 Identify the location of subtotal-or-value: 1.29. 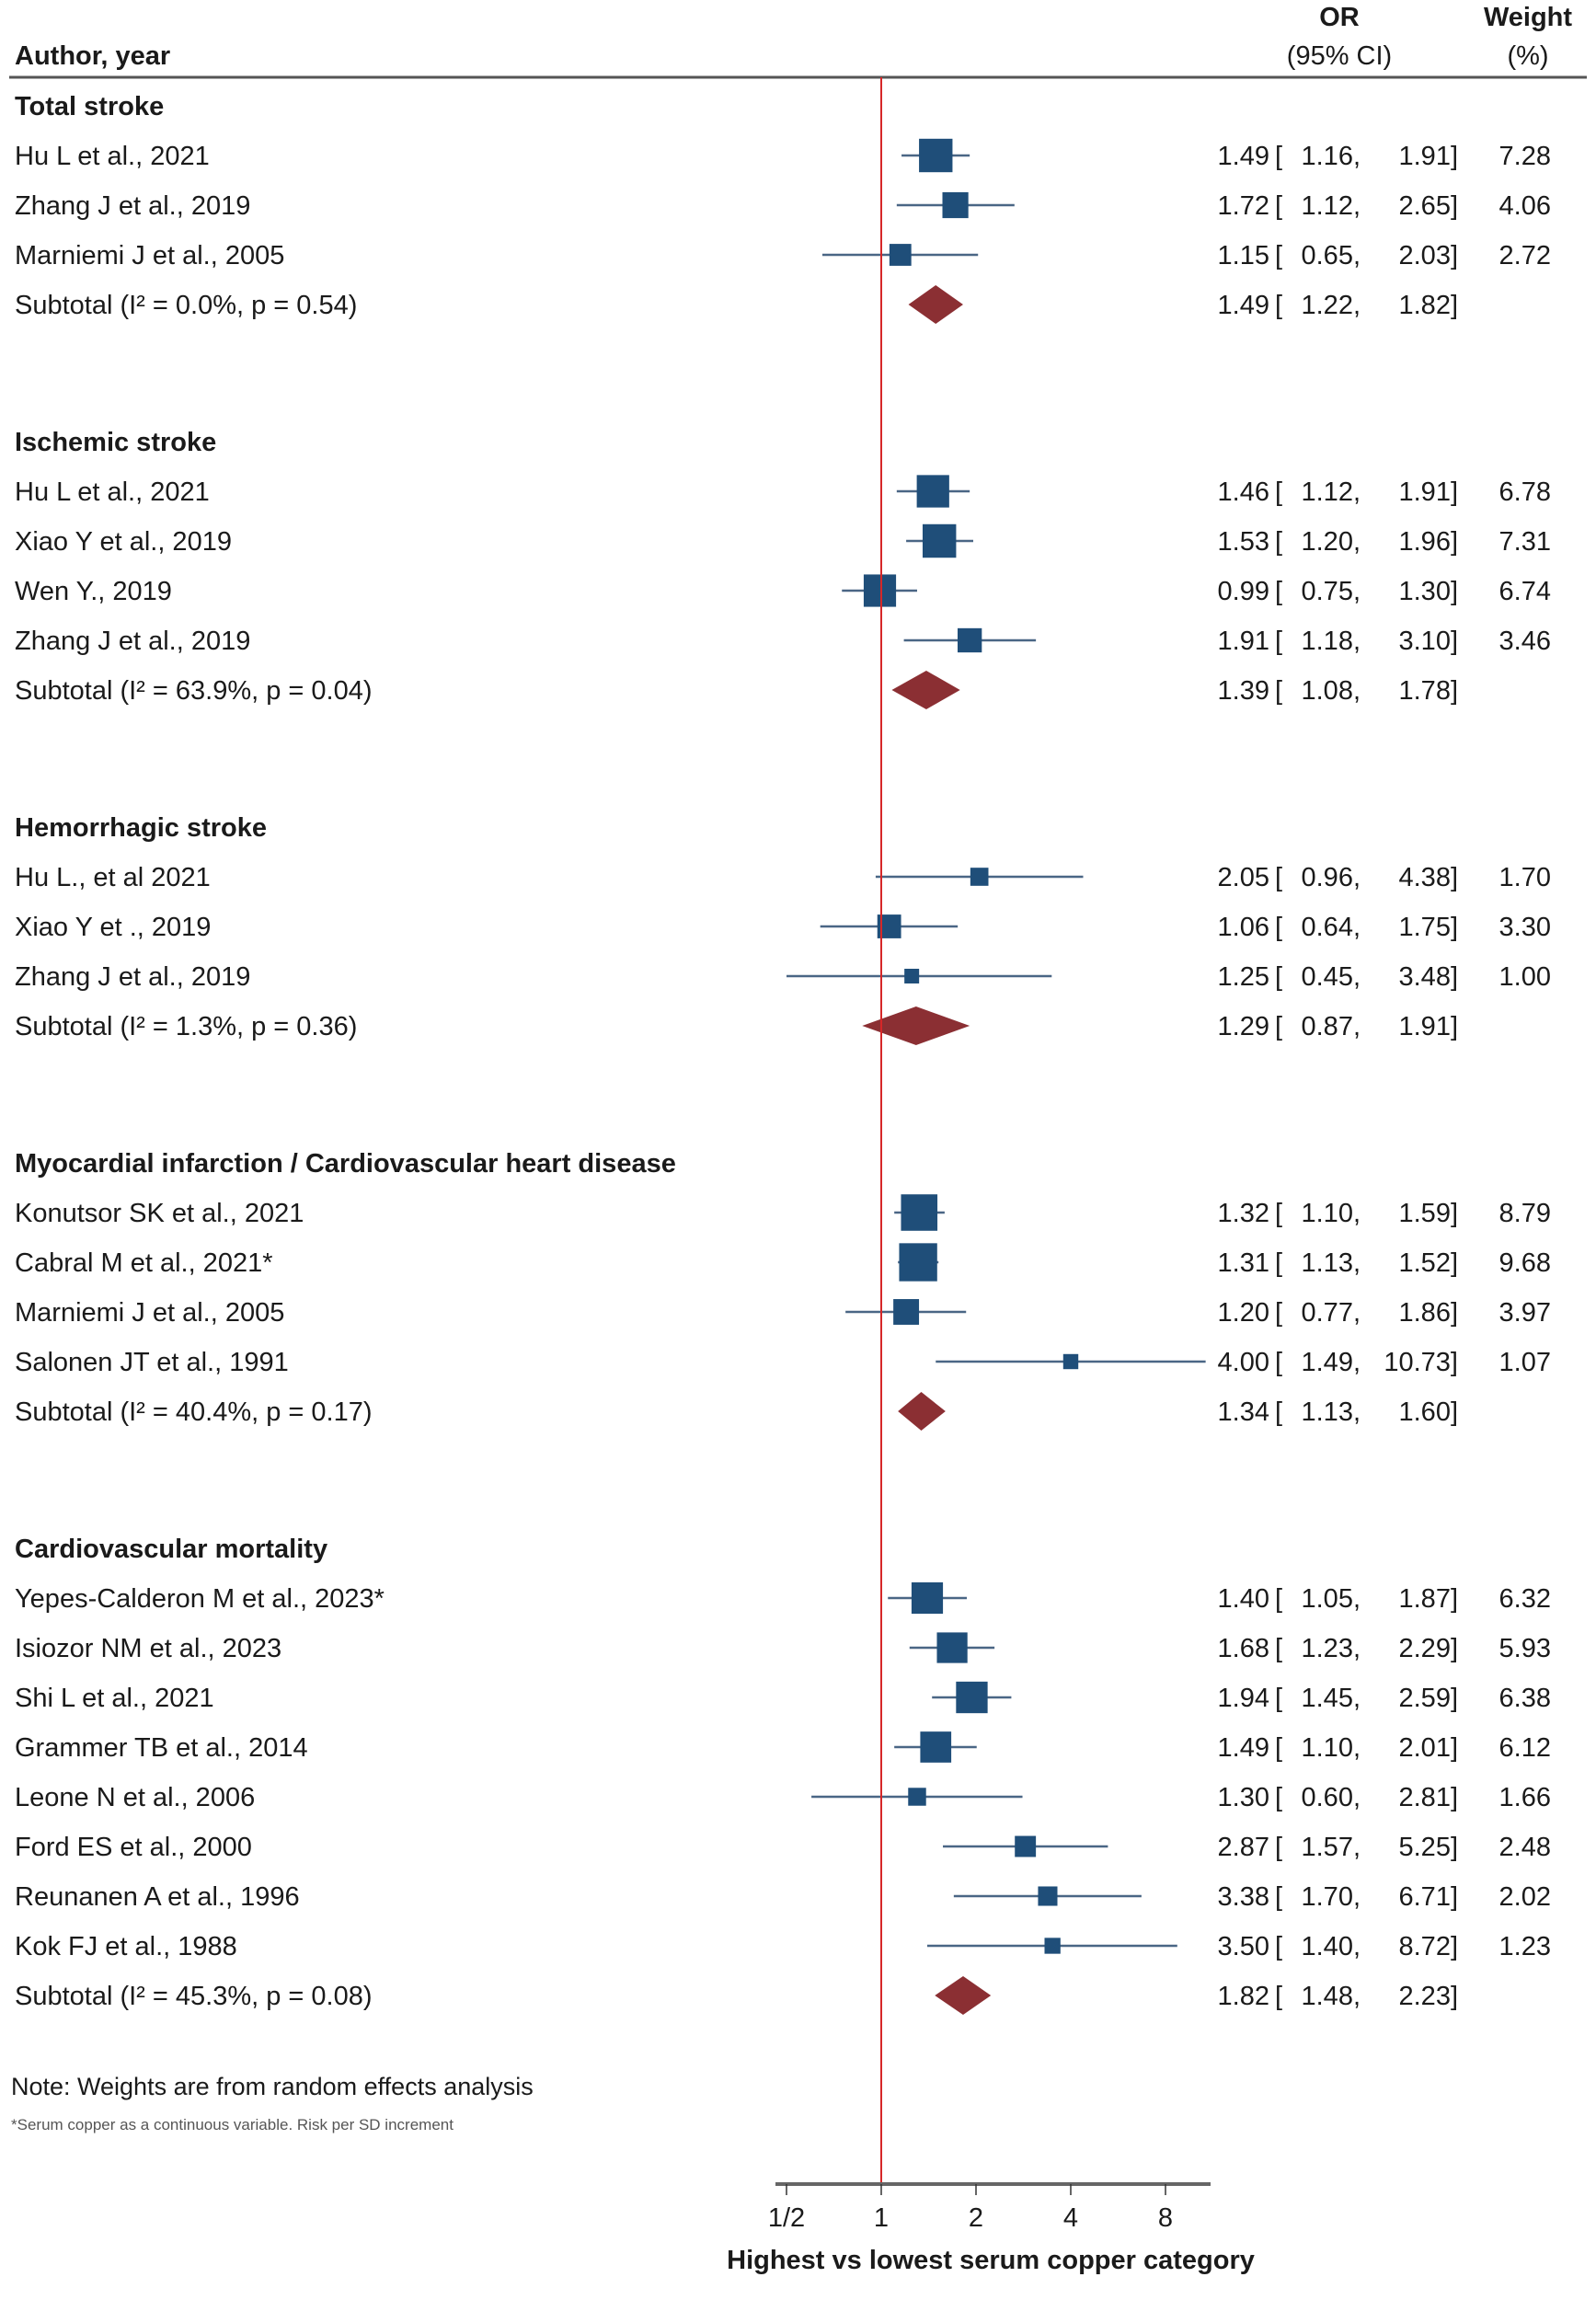
(1244, 1026).